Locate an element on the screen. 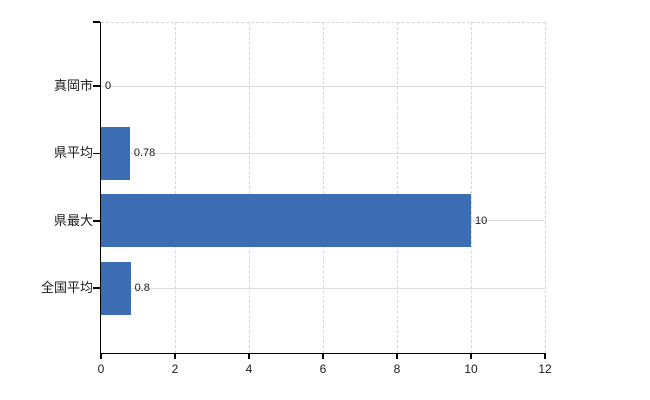 Image resolution: width=650 pixels, height=400 pixels. x-tick-label: 2 is located at coordinates (175, 369).